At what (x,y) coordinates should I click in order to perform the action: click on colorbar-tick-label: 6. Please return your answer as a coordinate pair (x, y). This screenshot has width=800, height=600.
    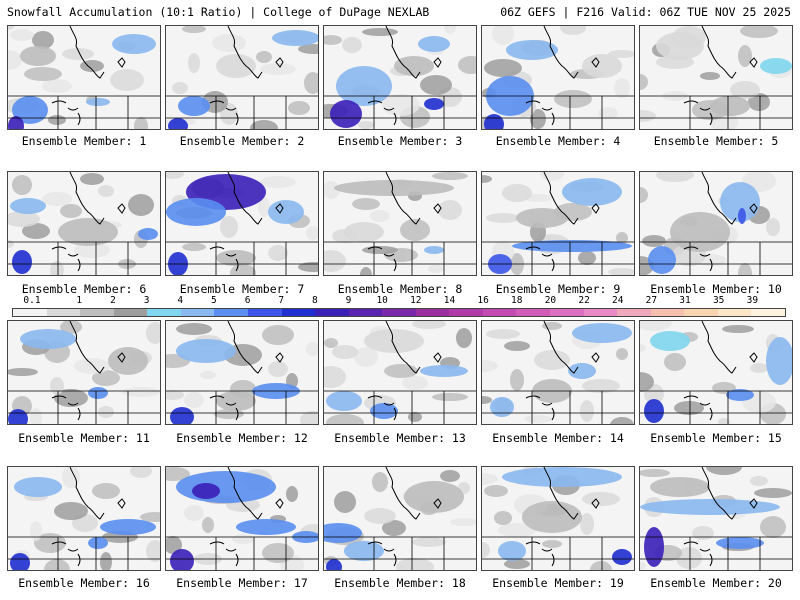
    Looking at the image, I should click on (247, 300).